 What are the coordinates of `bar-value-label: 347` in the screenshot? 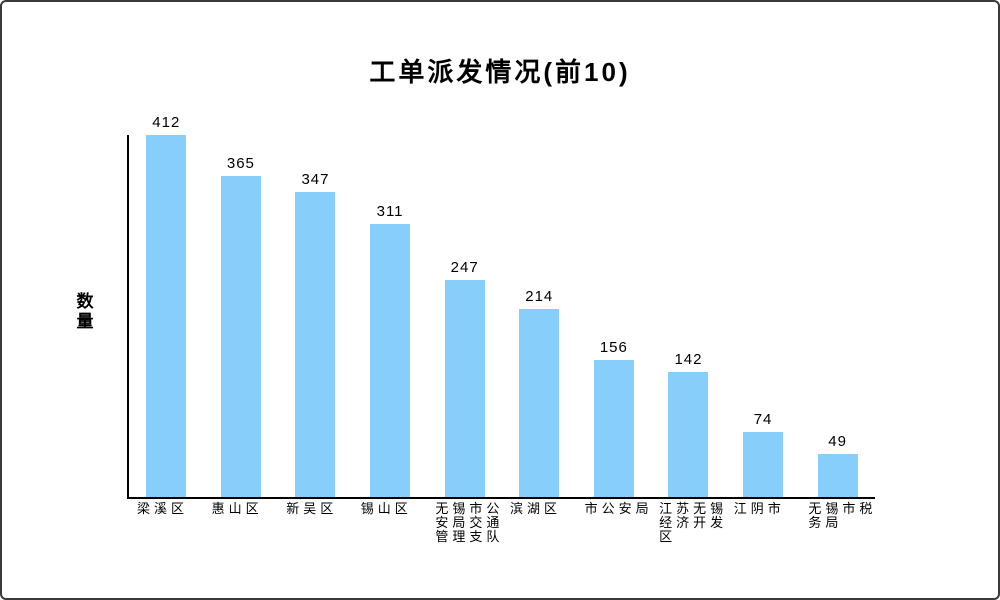 It's located at (315, 179).